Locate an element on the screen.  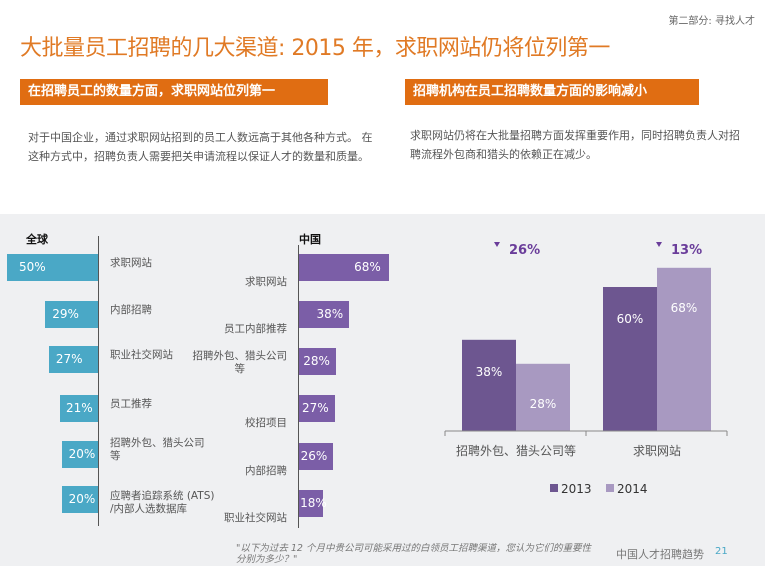
global-category-label: 招聘外包、猎头公司 等 is located at coordinates (157, 449).